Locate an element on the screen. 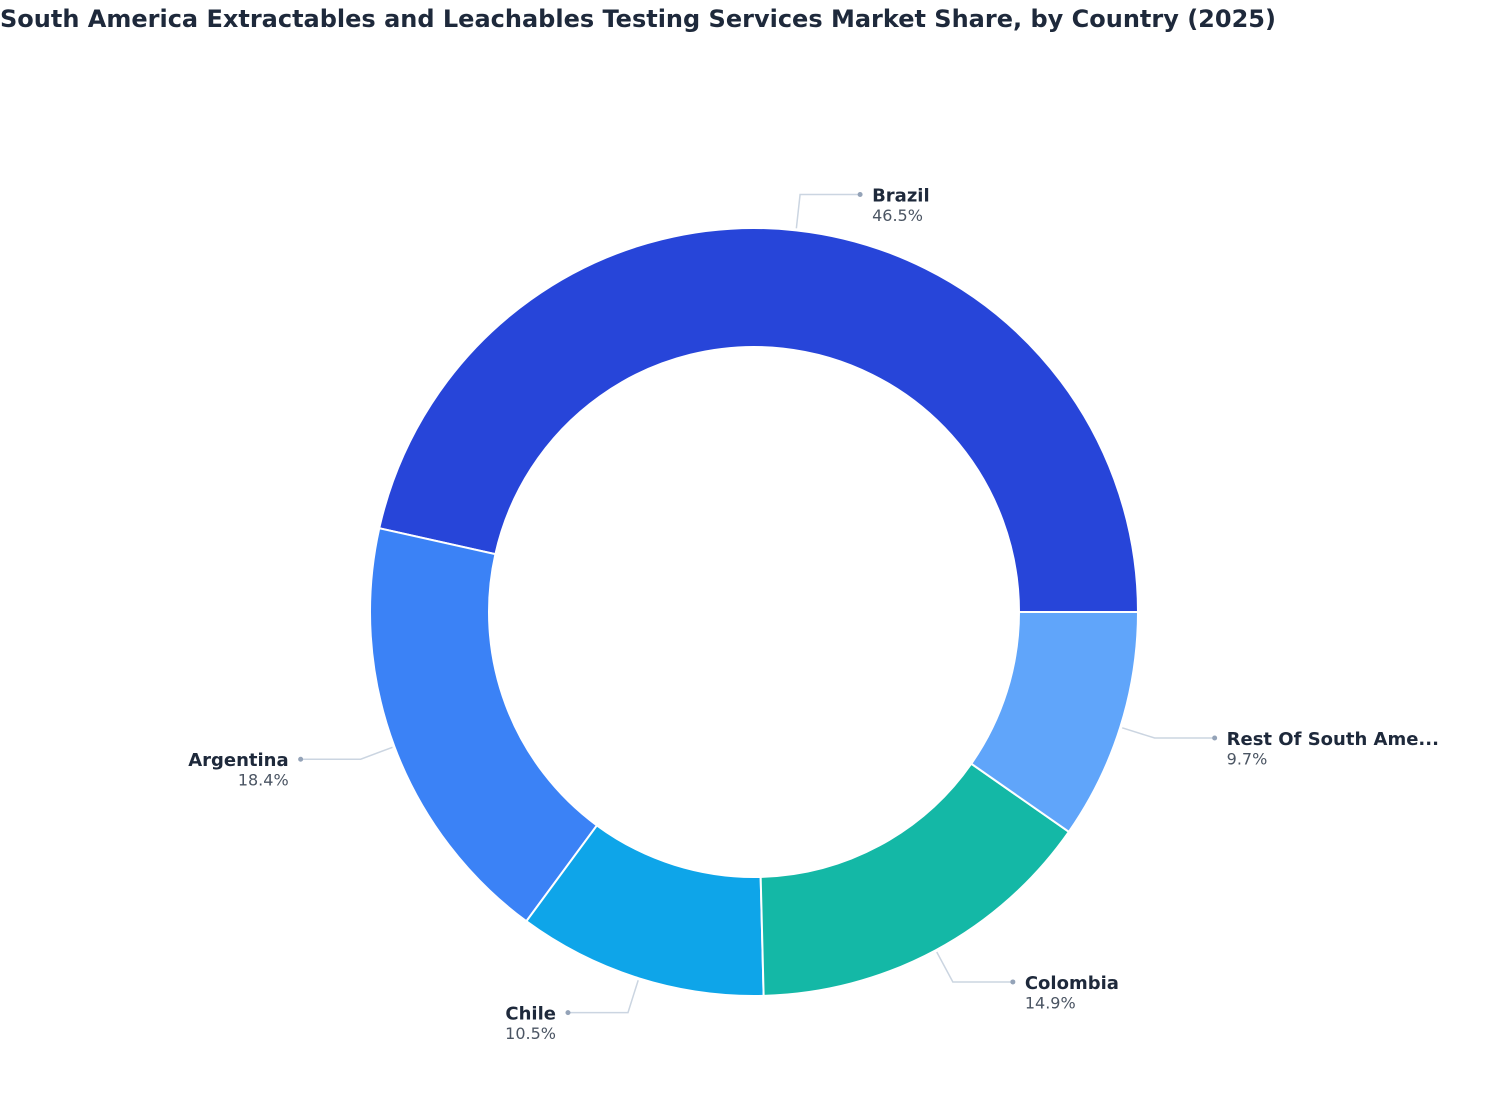 The image size is (1508, 1120). slice-value-label: 18.4% is located at coordinates (263, 780).